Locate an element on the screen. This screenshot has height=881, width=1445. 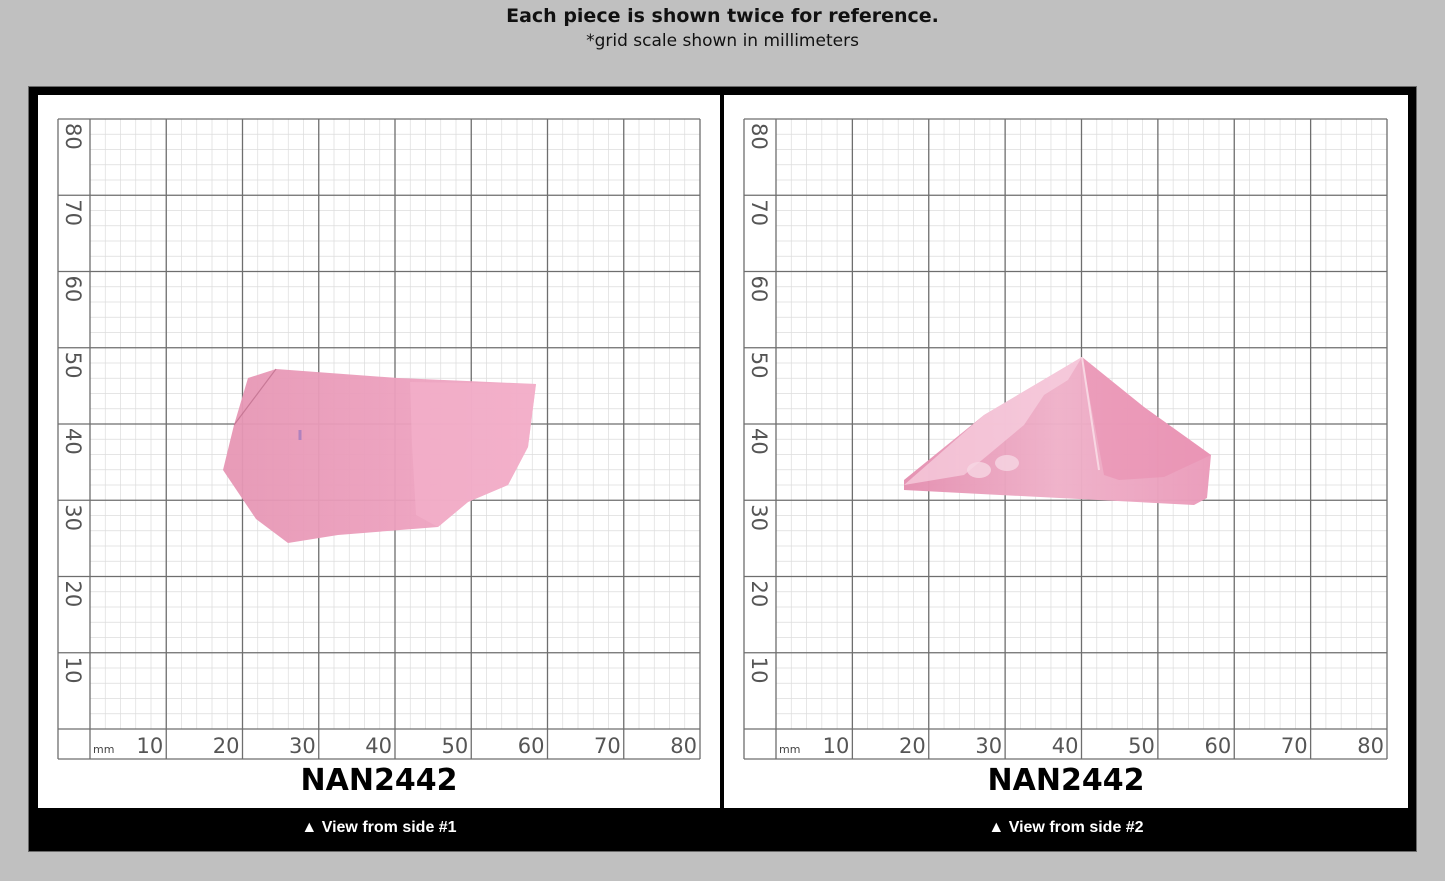
product-code-side-2: NAN2442 is located at coordinates (1066, 780).